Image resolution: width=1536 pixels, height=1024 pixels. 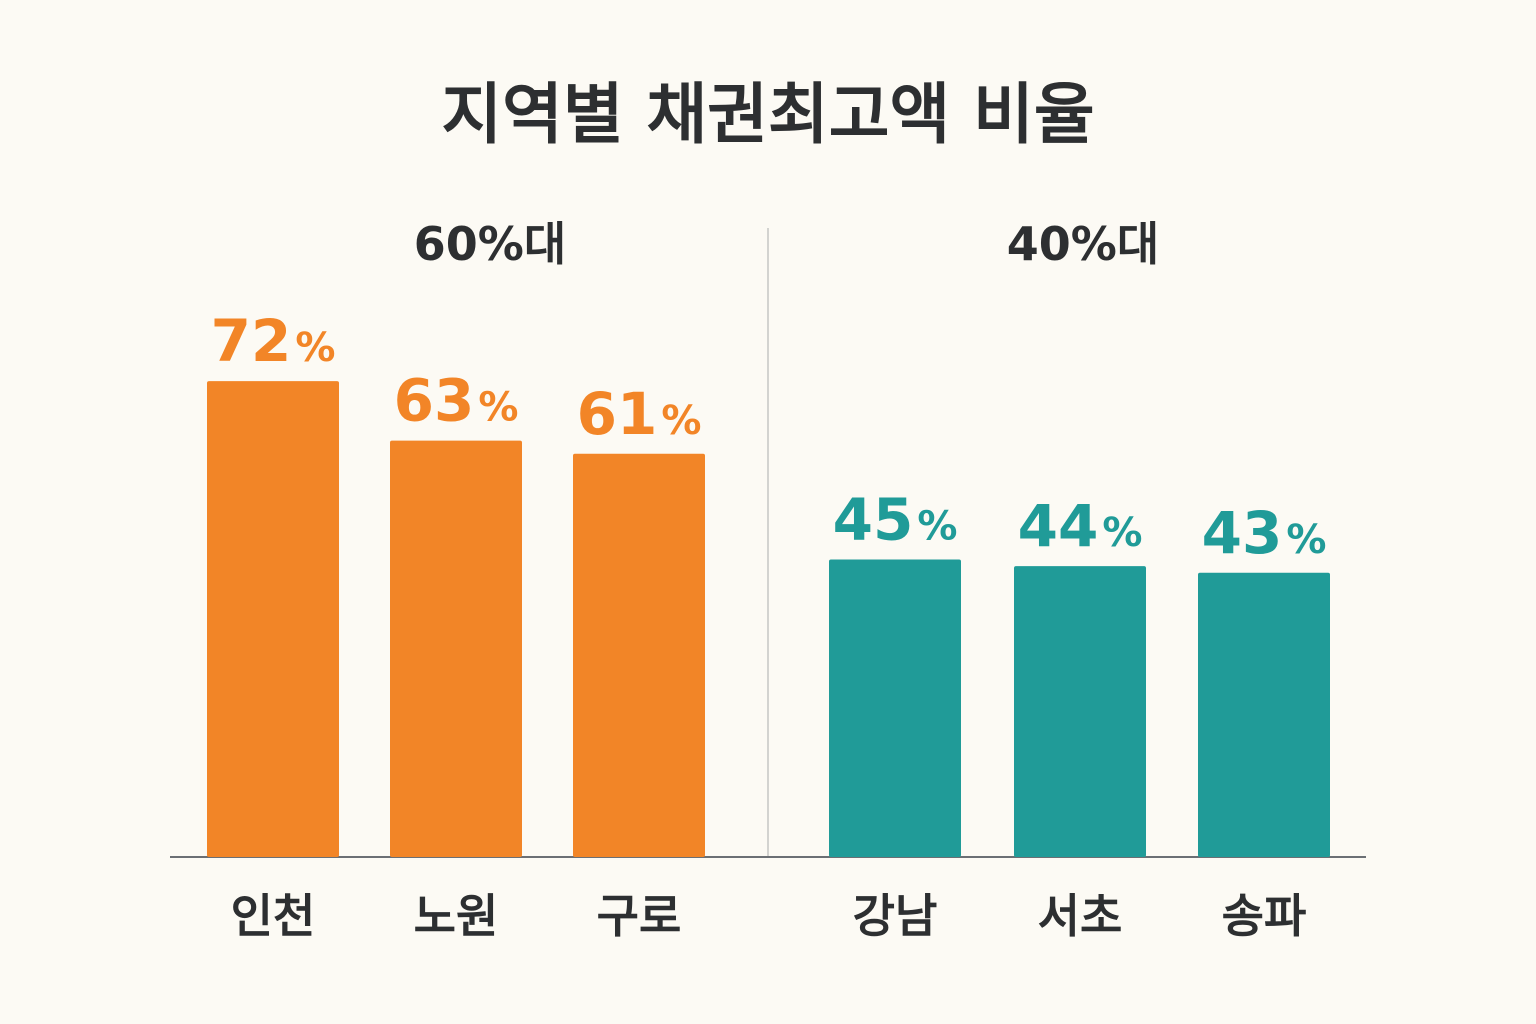 I want to click on data-label-구로: 61%, so click(x=639, y=414).